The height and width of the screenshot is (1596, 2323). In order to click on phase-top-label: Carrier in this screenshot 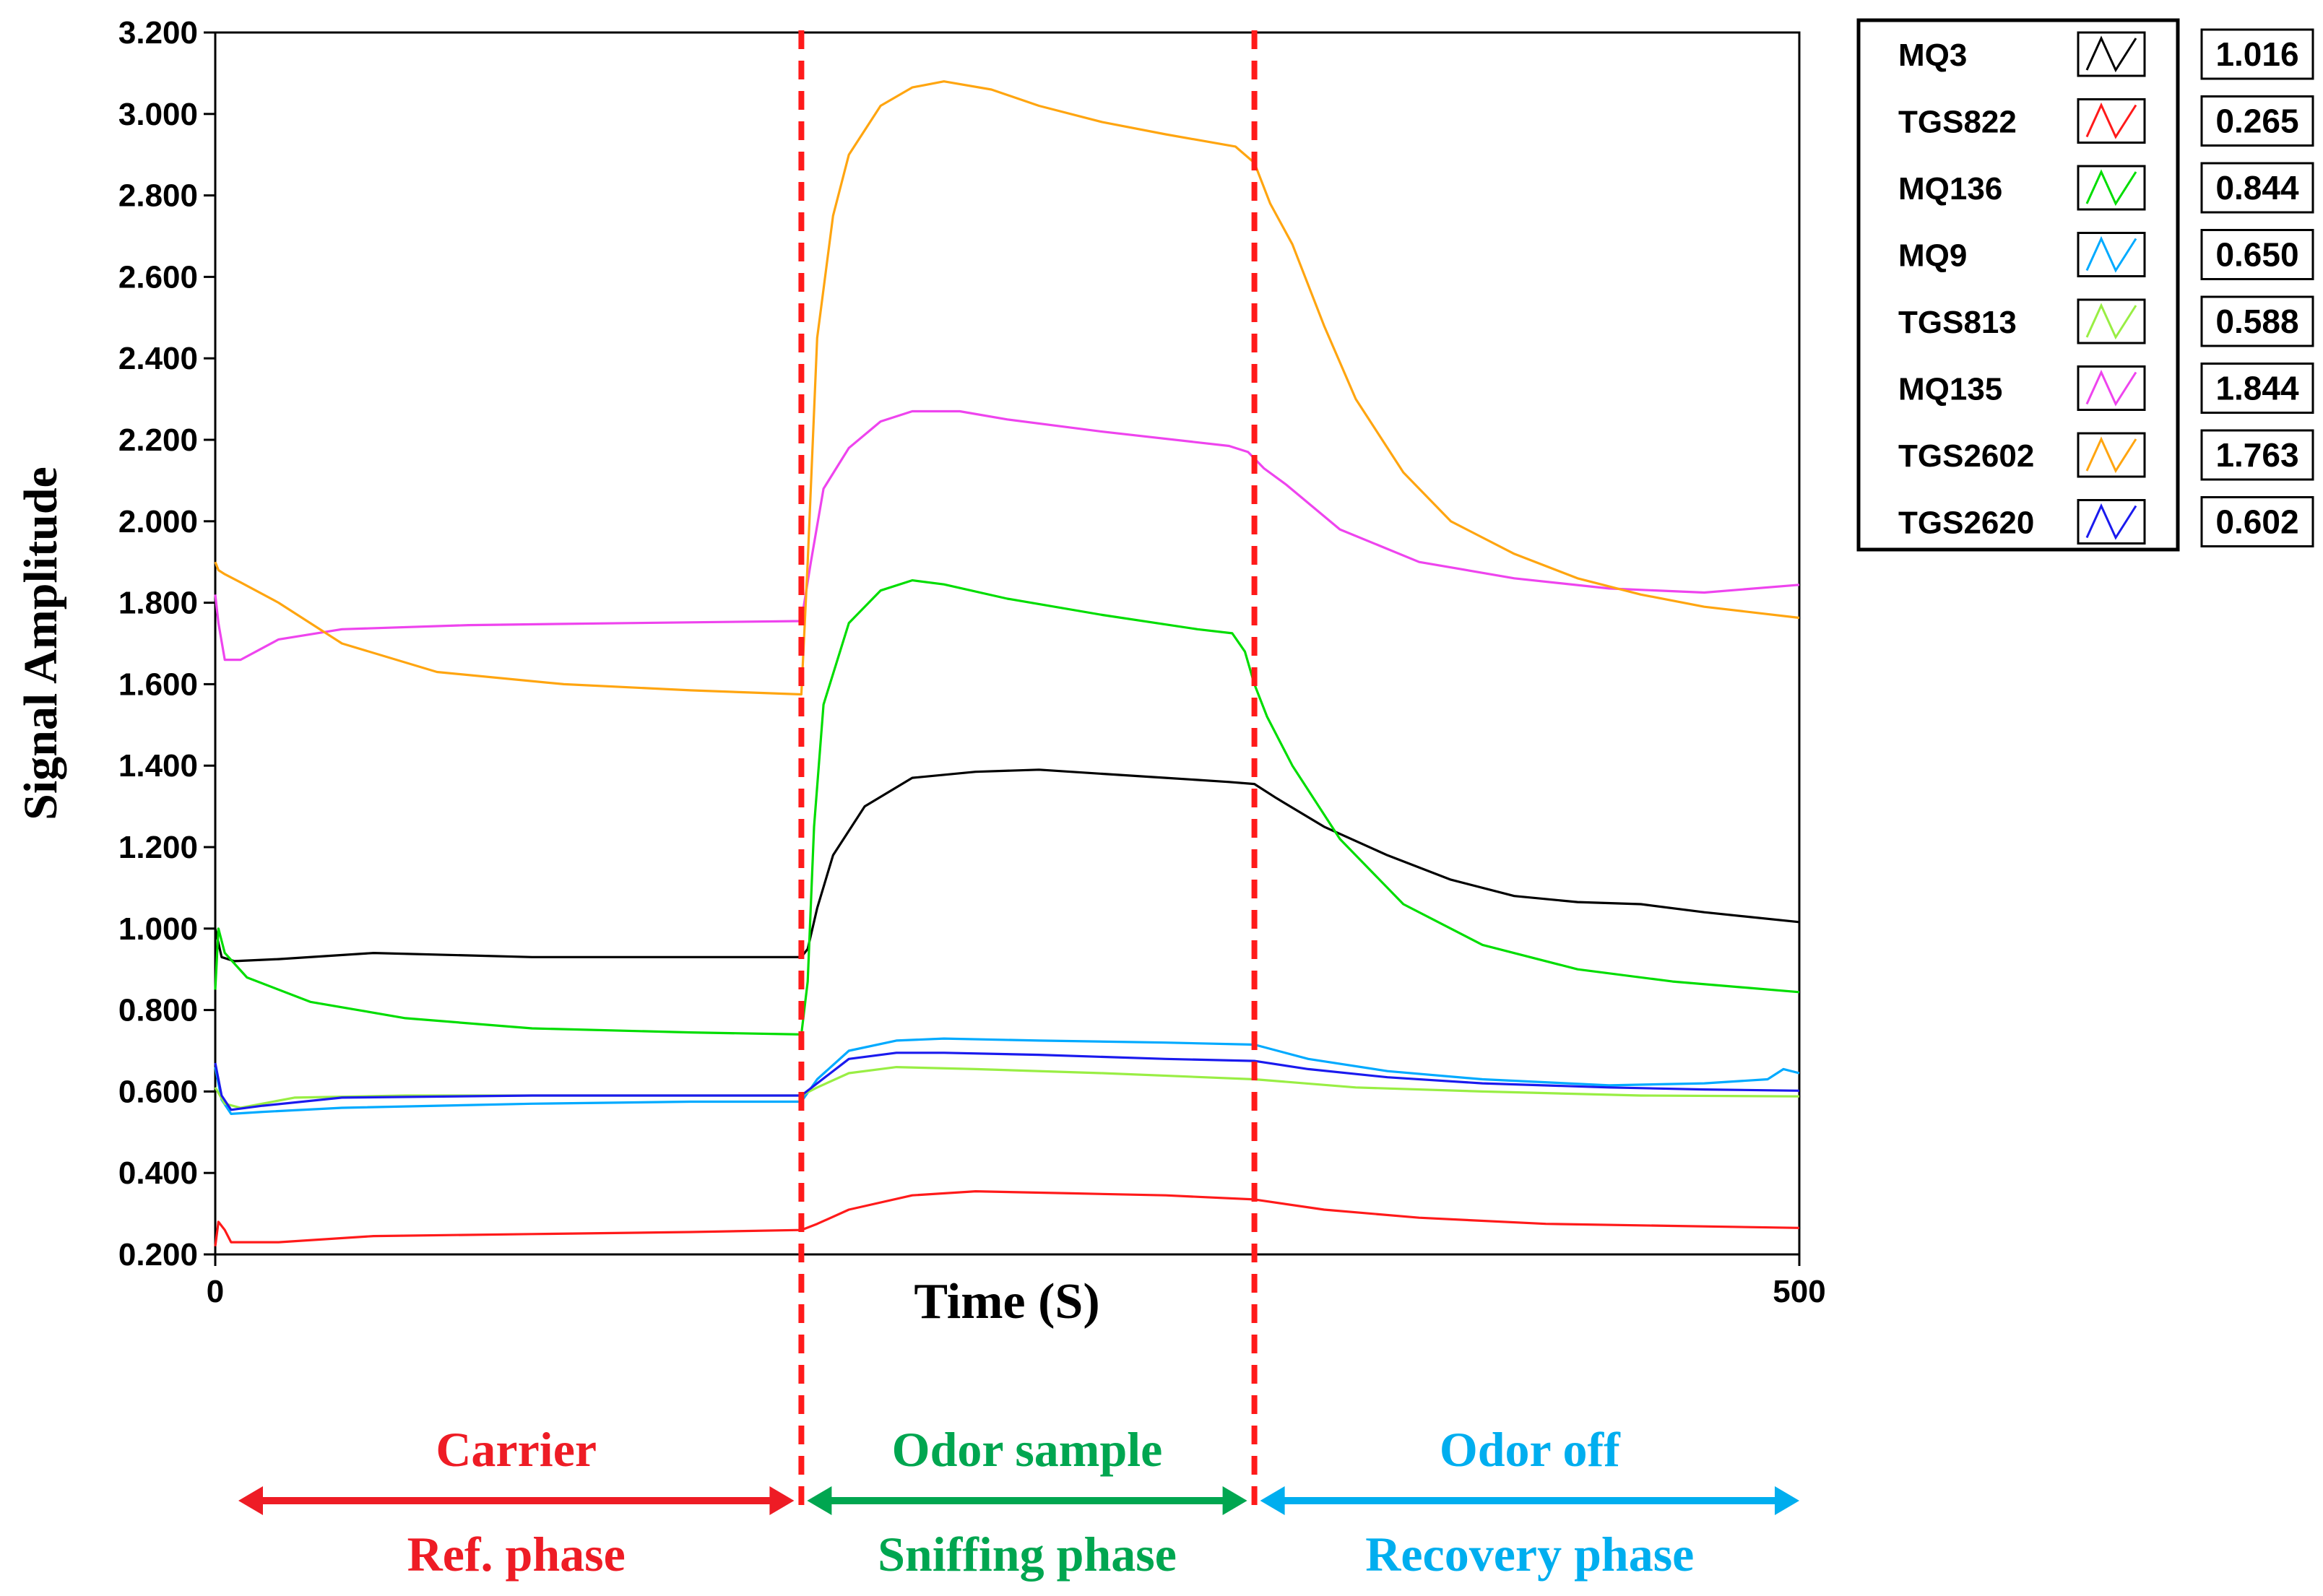, I will do `click(516, 1449)`.